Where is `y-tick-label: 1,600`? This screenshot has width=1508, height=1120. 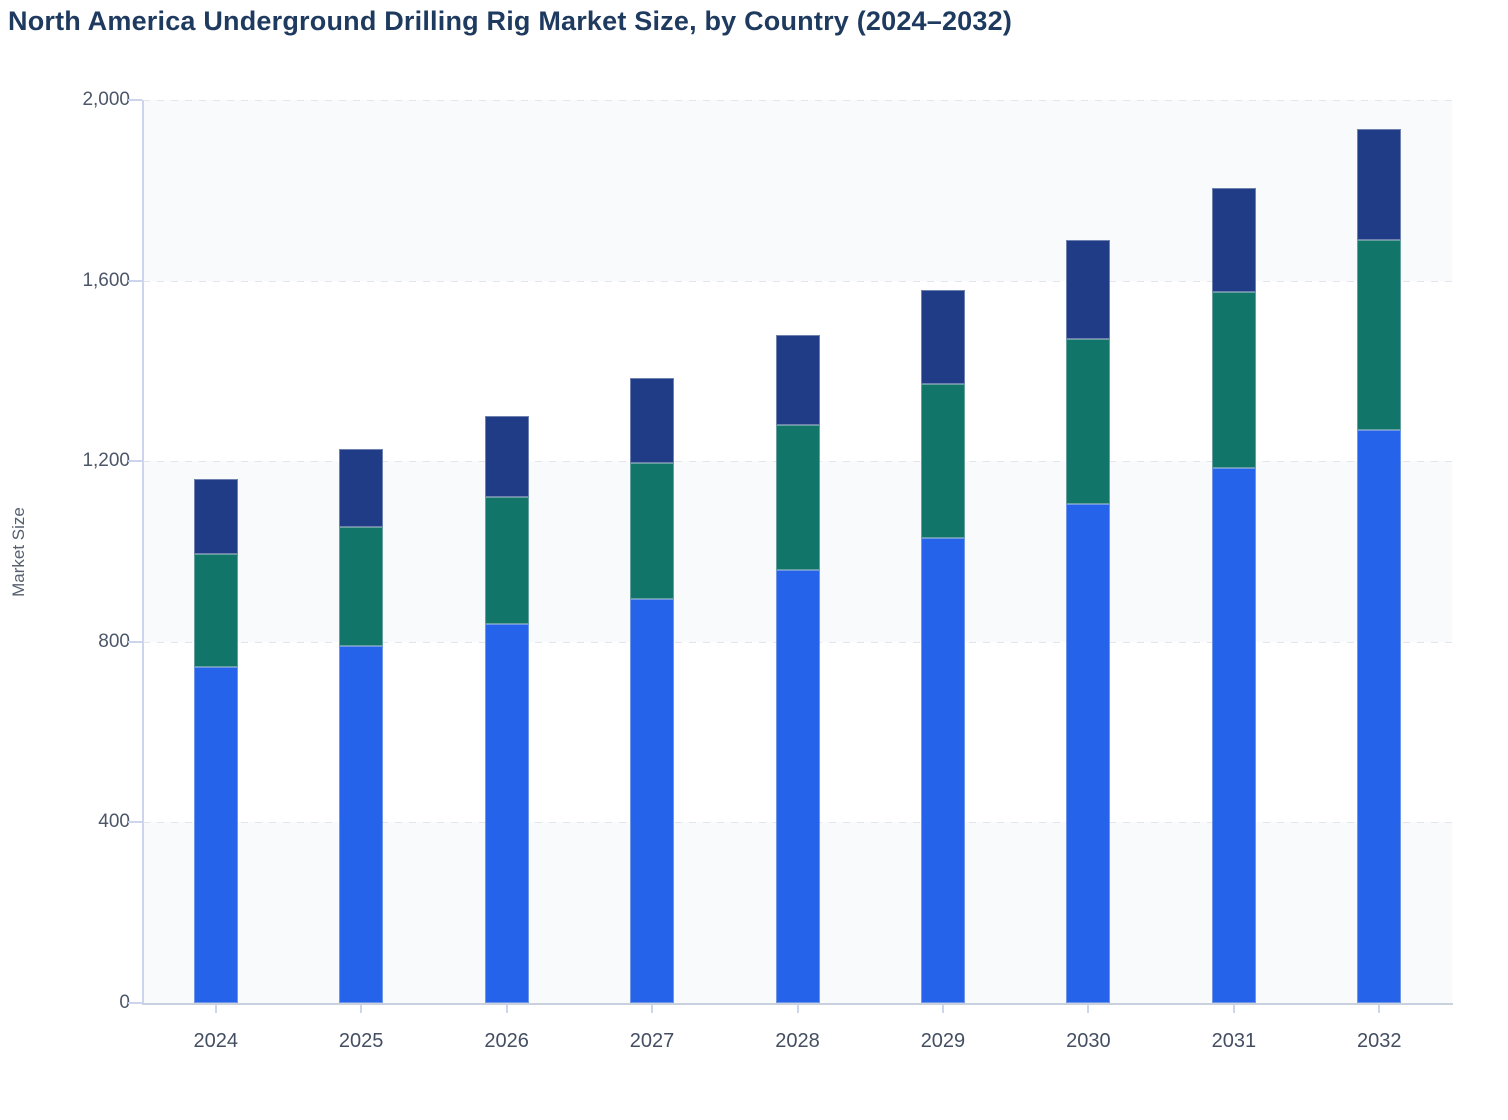
y-tick-label: 1,600 is located at coordinates (106, 280).